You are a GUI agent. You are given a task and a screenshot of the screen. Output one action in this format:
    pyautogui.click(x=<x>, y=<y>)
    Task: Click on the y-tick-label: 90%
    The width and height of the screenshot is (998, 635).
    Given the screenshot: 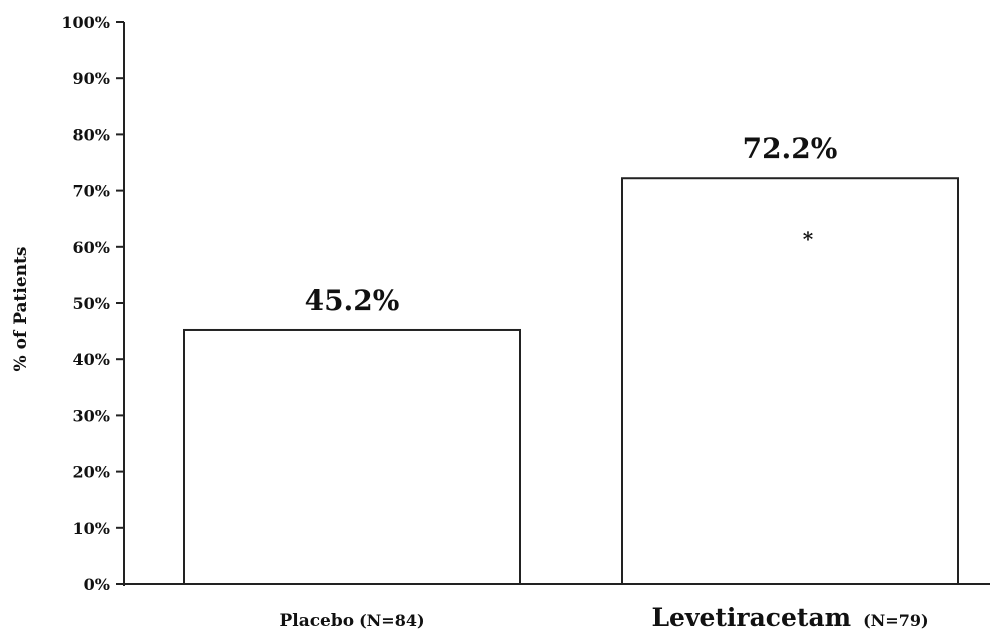 What is the action you would take?
    pyautogui.click(x=91, y=78)
    